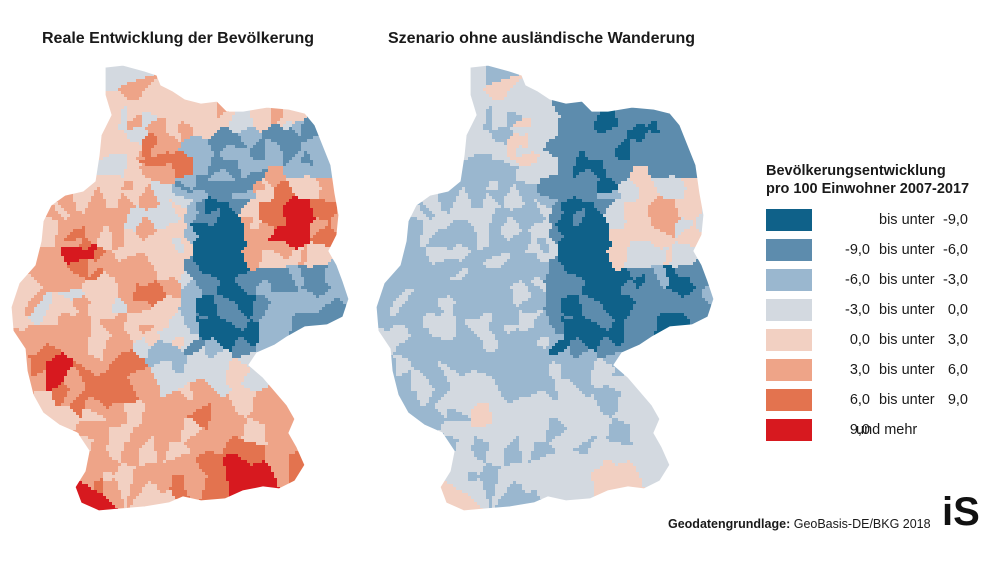  Describe the element at coordinates (843, 430) in the screenshot. I see `legend-from: 9,0` at that location.